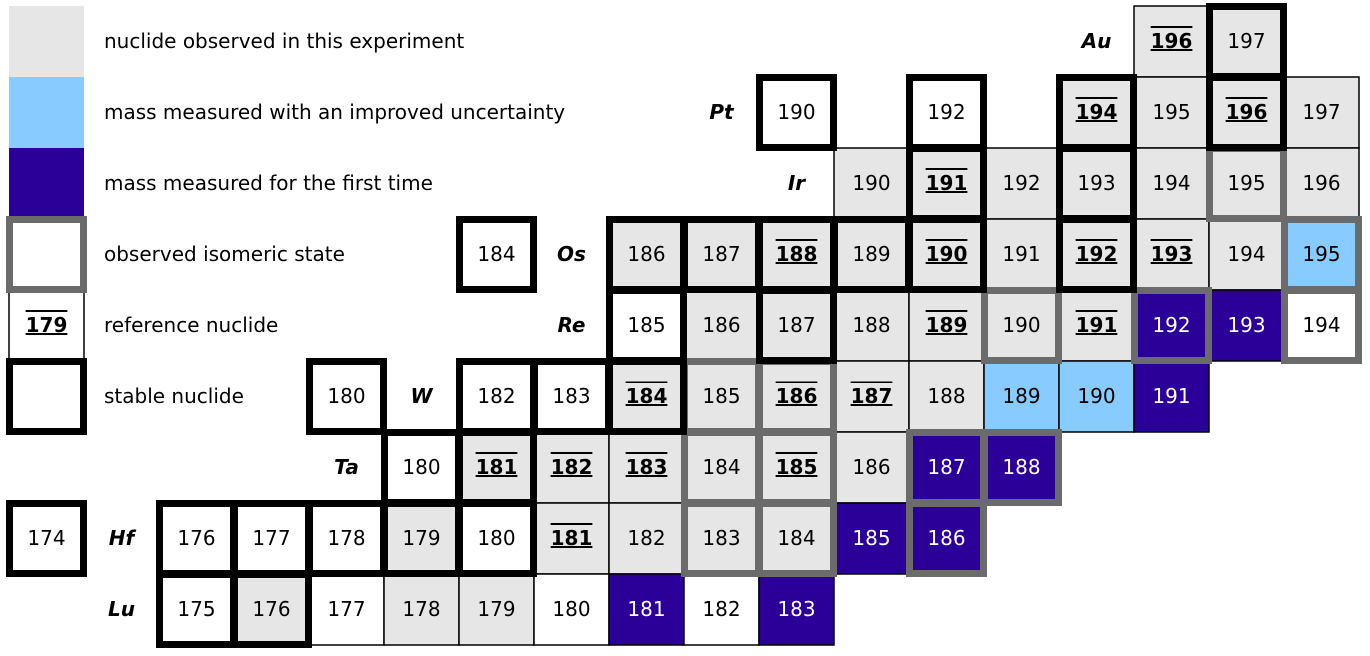 This screenshot has width=1370, height=656. What do you see at coordinates (346, 538) in the screenshot?
I see `mass-number: 178` at bounding box center [346, 538].